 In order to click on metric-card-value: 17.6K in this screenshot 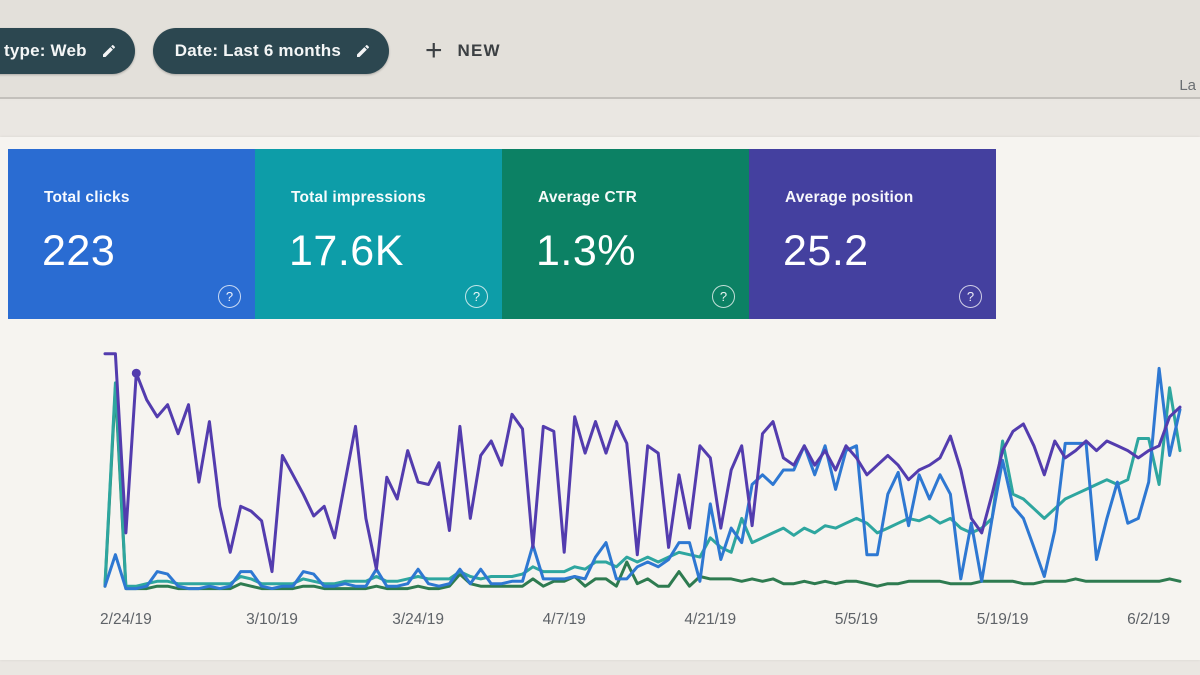, I will do `click(346, 251)`.